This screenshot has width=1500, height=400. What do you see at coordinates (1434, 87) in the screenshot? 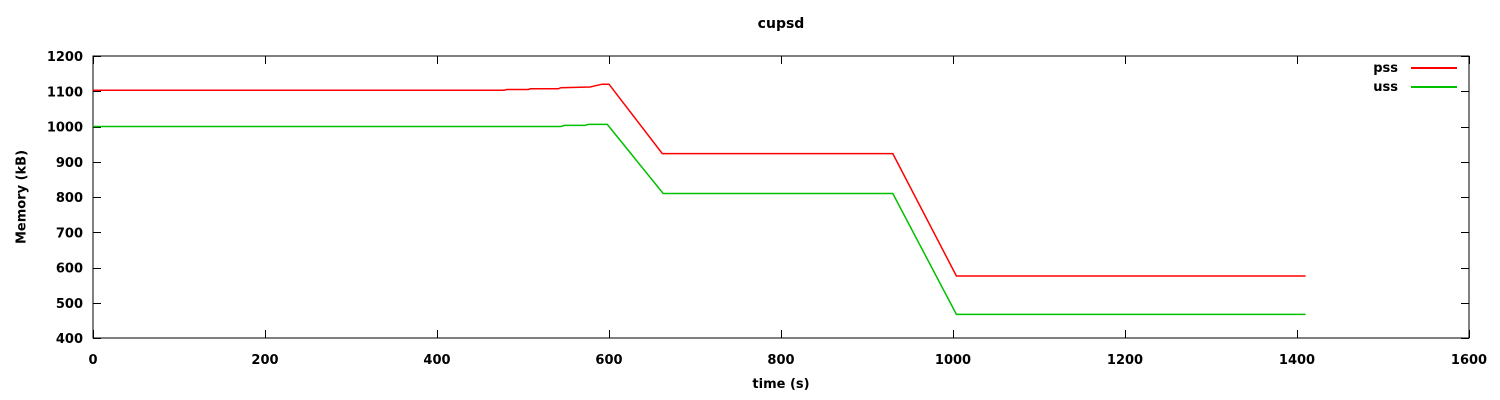
I see `legend-line-sample-uss` at bounding box center [1434, 87].